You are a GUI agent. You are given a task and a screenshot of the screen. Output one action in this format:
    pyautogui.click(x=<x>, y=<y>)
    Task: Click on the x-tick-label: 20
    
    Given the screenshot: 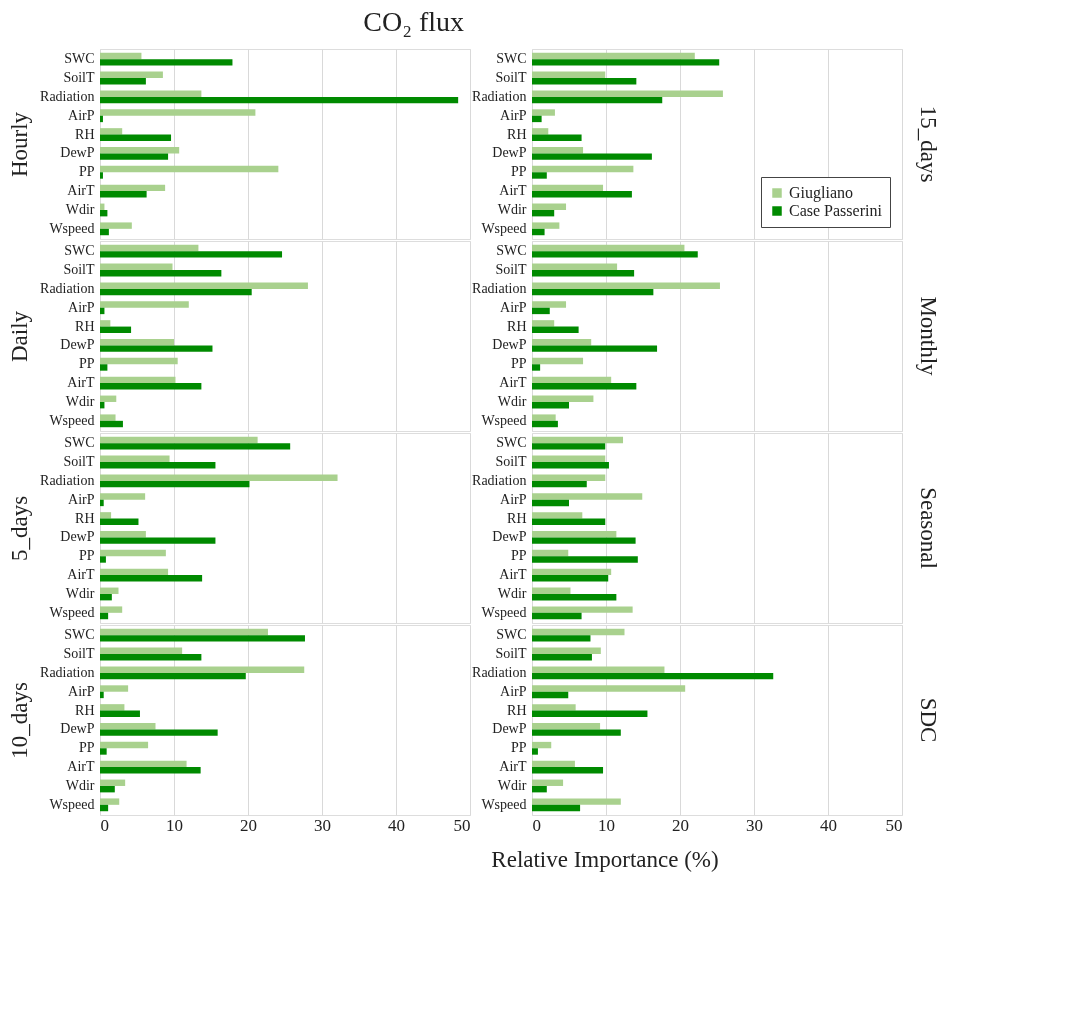 What is the action you would take?
    pyautogui.click(x=248, y=825)
    